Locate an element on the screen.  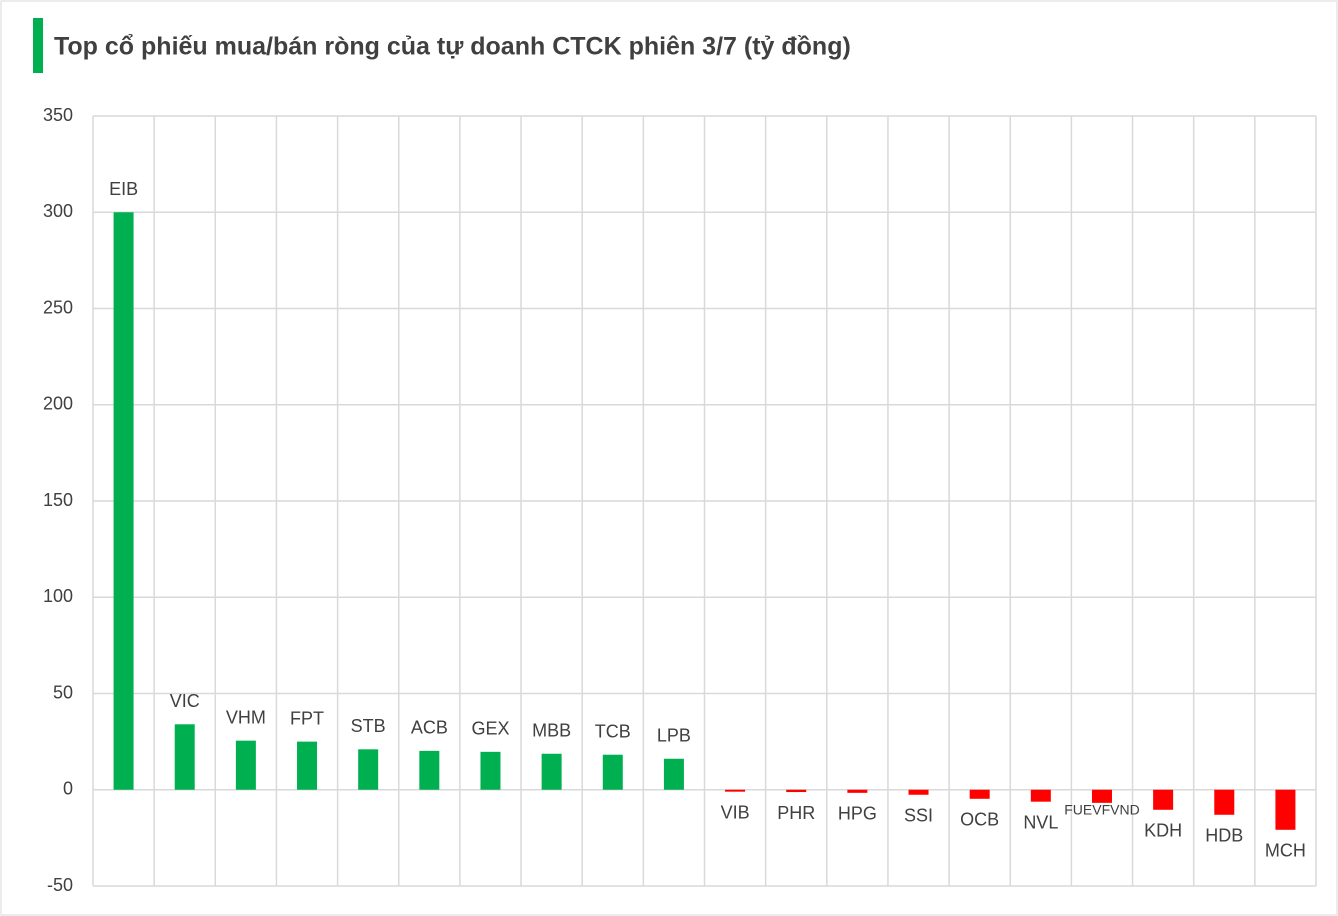
bar-label: PHR is located at coordinates (796, 813).